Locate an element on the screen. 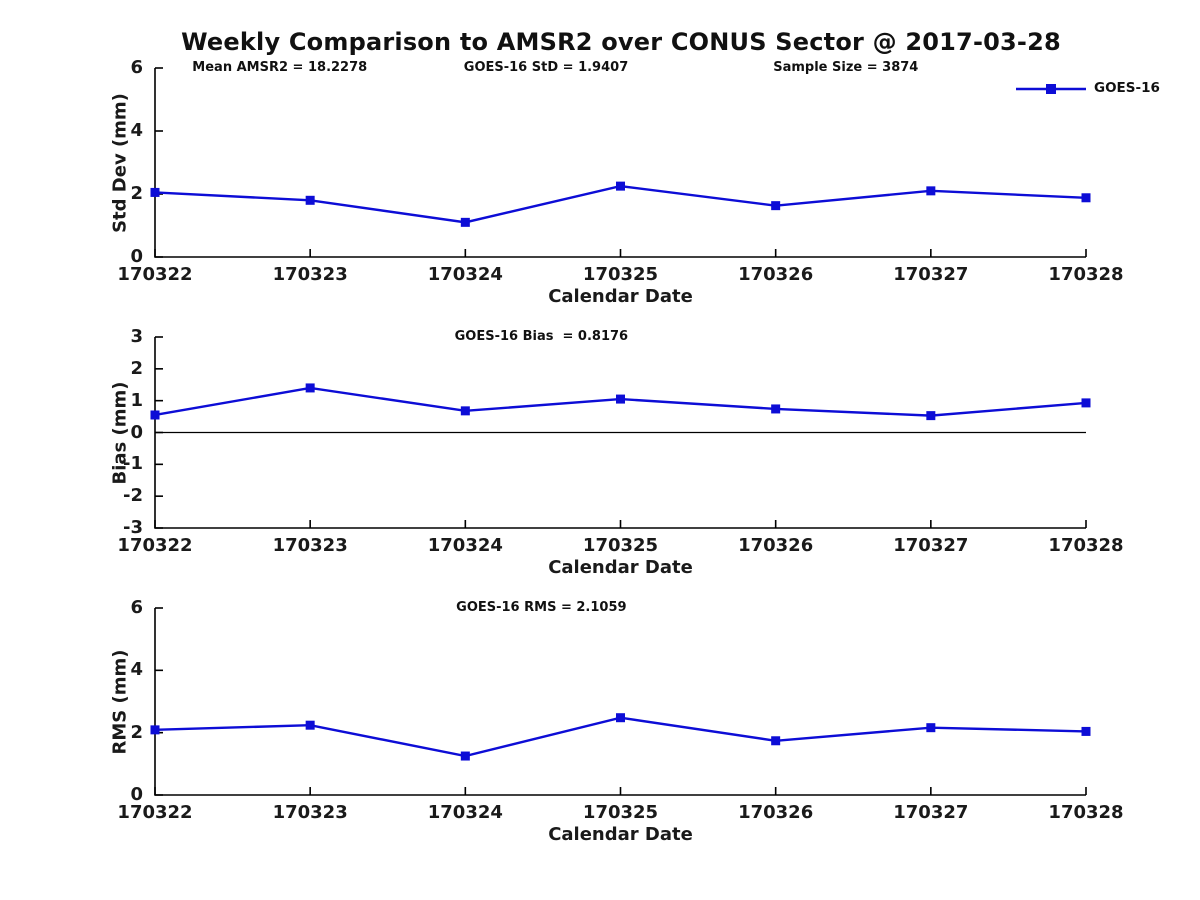 Image resolution: width=1200 pixels, height=900 pixels. legend-point-marker is located at coordinates (1051, 89).